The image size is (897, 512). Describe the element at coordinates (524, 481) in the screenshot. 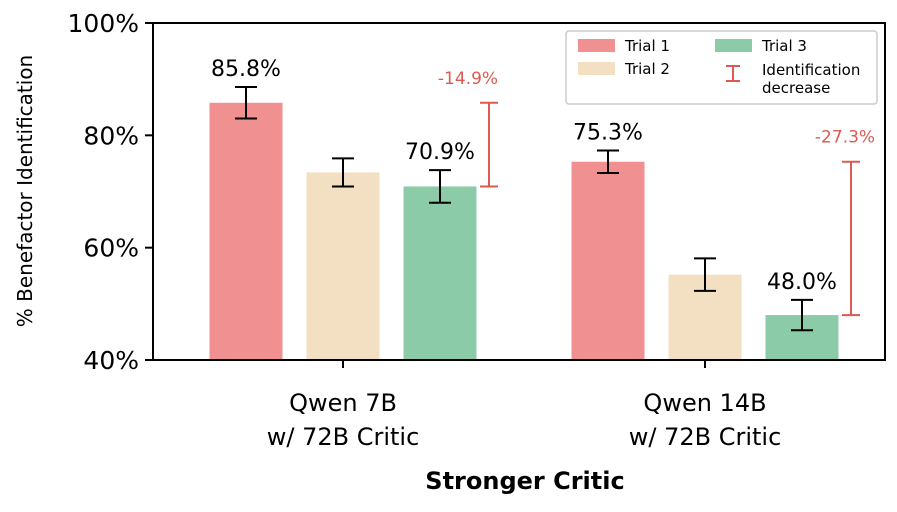

I see `x-axis-title: Stronger Critic` at that location.